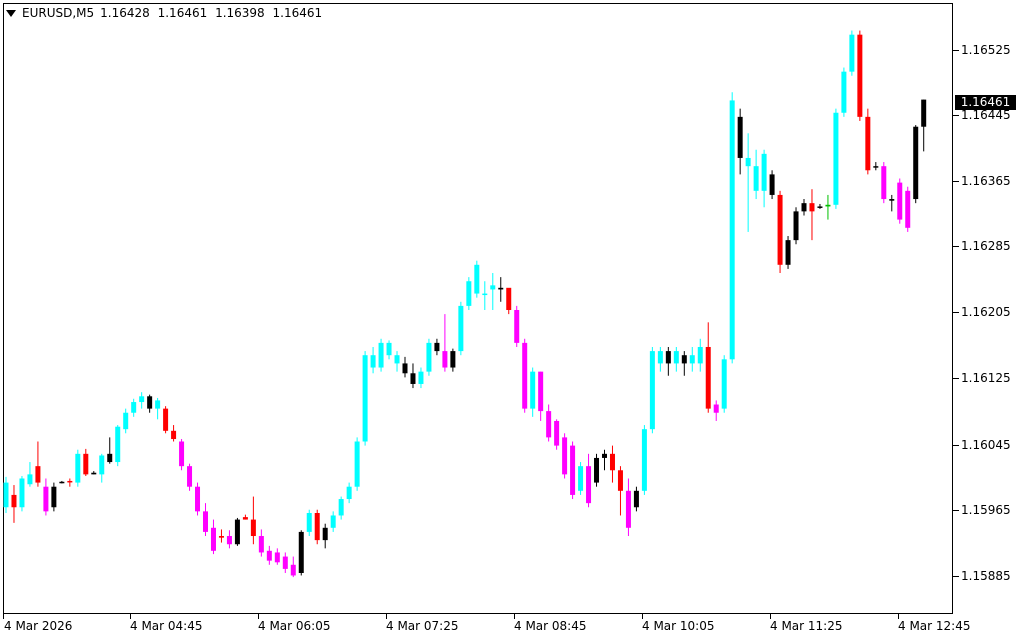 The image size is (1024, 640). Describe the element at coordinates (986, 378) in the screenshot. I see `price-label: 1.16125` at that location.